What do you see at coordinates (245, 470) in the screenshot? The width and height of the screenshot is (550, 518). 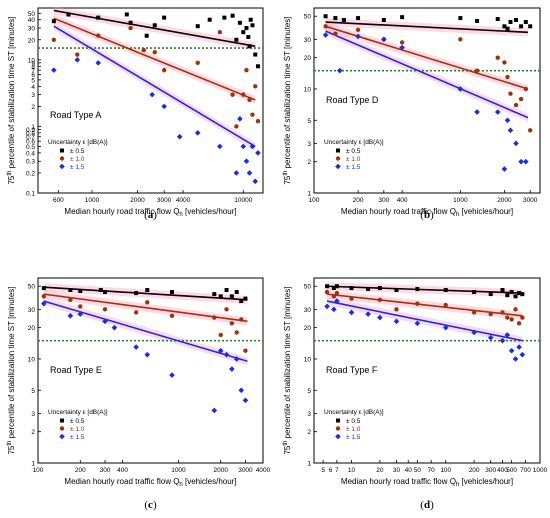 I see `x-tick-label: 3000` at bounding box center [245, 470].